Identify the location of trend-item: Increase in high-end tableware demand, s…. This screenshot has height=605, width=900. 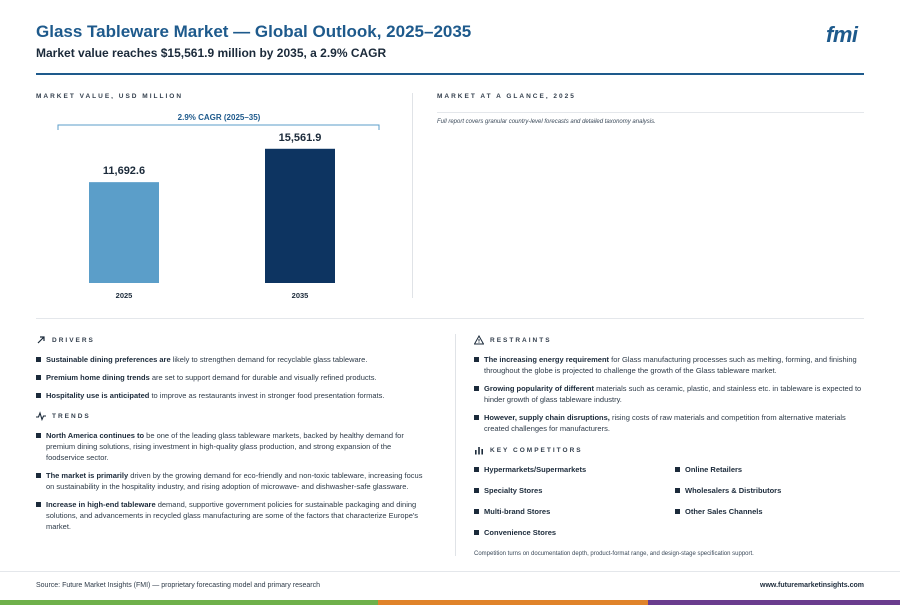
(233, 515).